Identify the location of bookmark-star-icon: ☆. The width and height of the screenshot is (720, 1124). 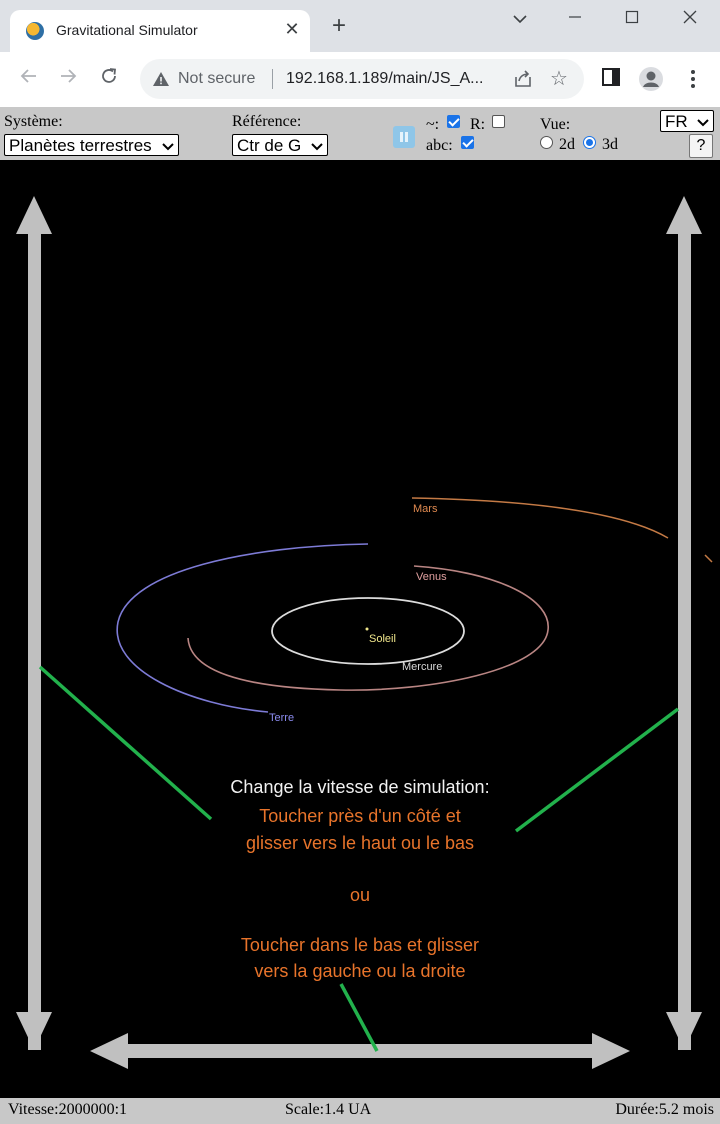
(559, 79).